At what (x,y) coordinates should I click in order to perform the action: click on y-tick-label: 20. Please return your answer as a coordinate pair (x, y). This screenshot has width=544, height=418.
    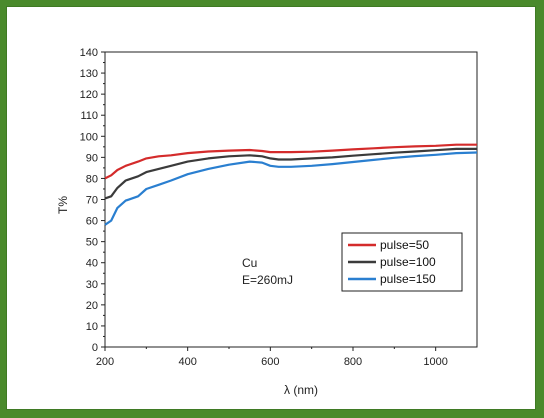
    Looking at the image, I should click on (92, 306).